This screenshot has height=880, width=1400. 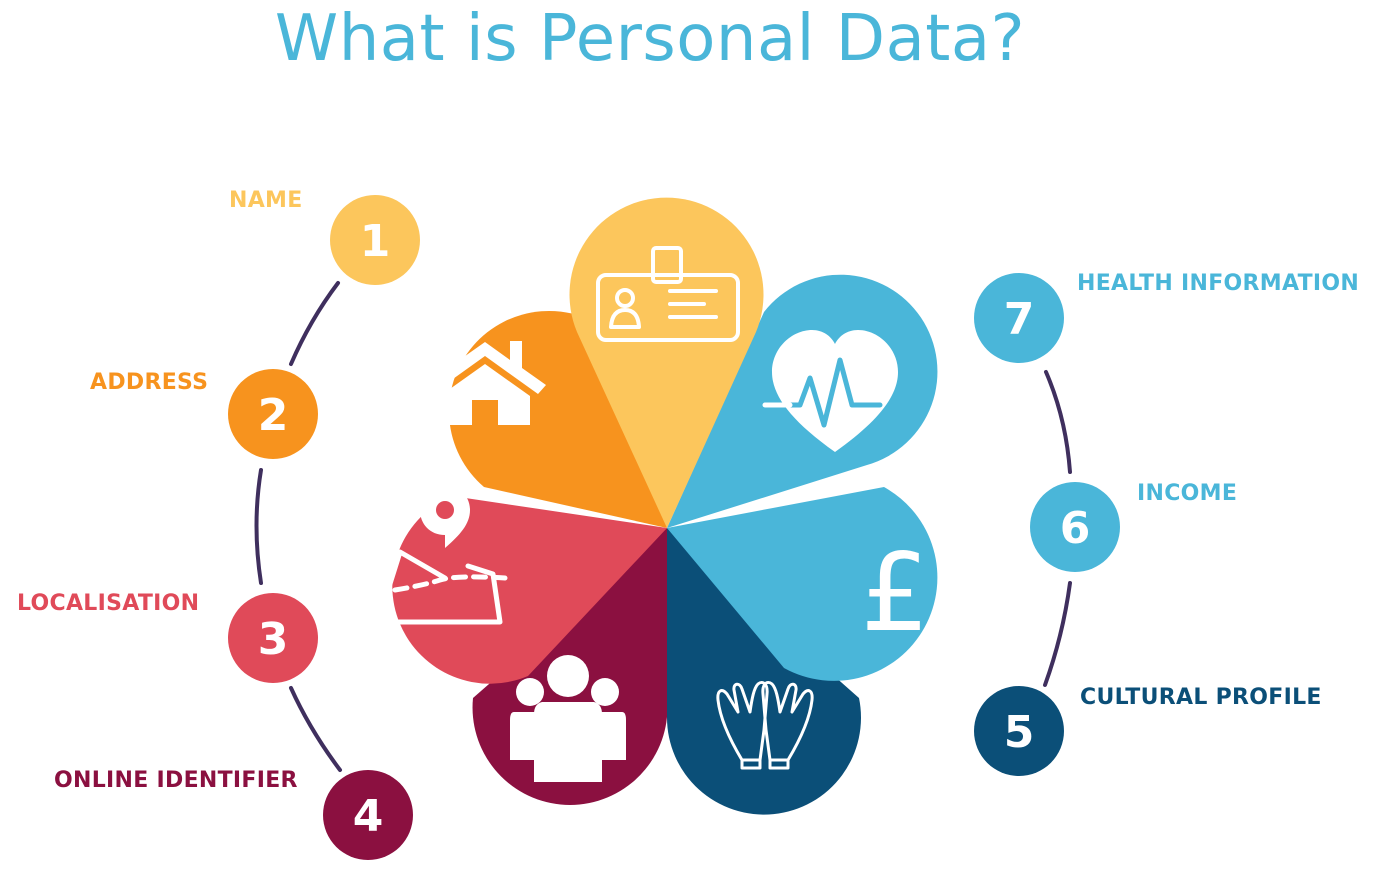 What do you see at coordinates (176, 780) in the screenshot?
I see `label-online-identifier: ONLINE IDENTIFIER` at bounding box center [176, 780].